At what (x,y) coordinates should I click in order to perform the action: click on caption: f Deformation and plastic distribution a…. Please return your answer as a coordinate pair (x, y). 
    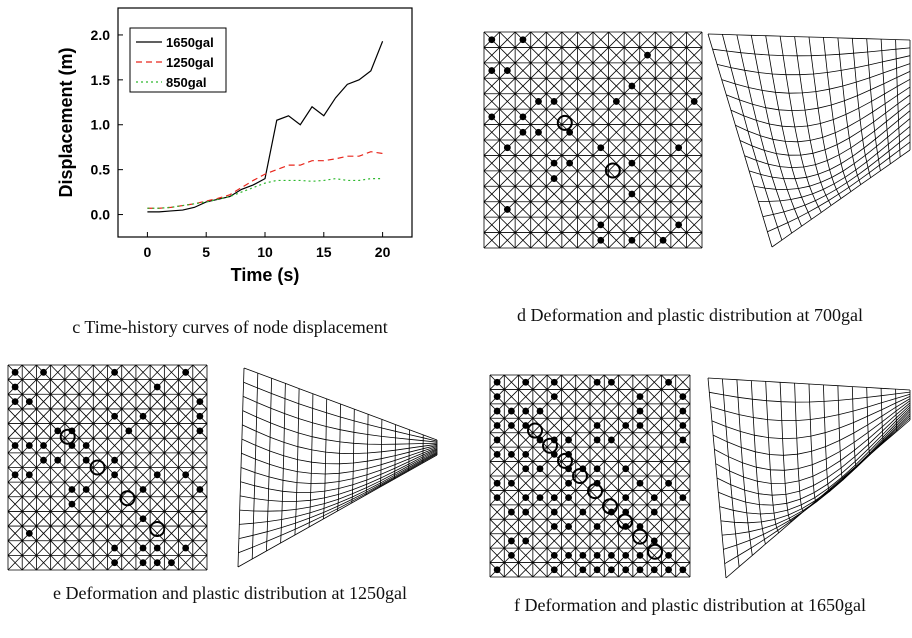
    Looking at the image, I should click on (690, 605).